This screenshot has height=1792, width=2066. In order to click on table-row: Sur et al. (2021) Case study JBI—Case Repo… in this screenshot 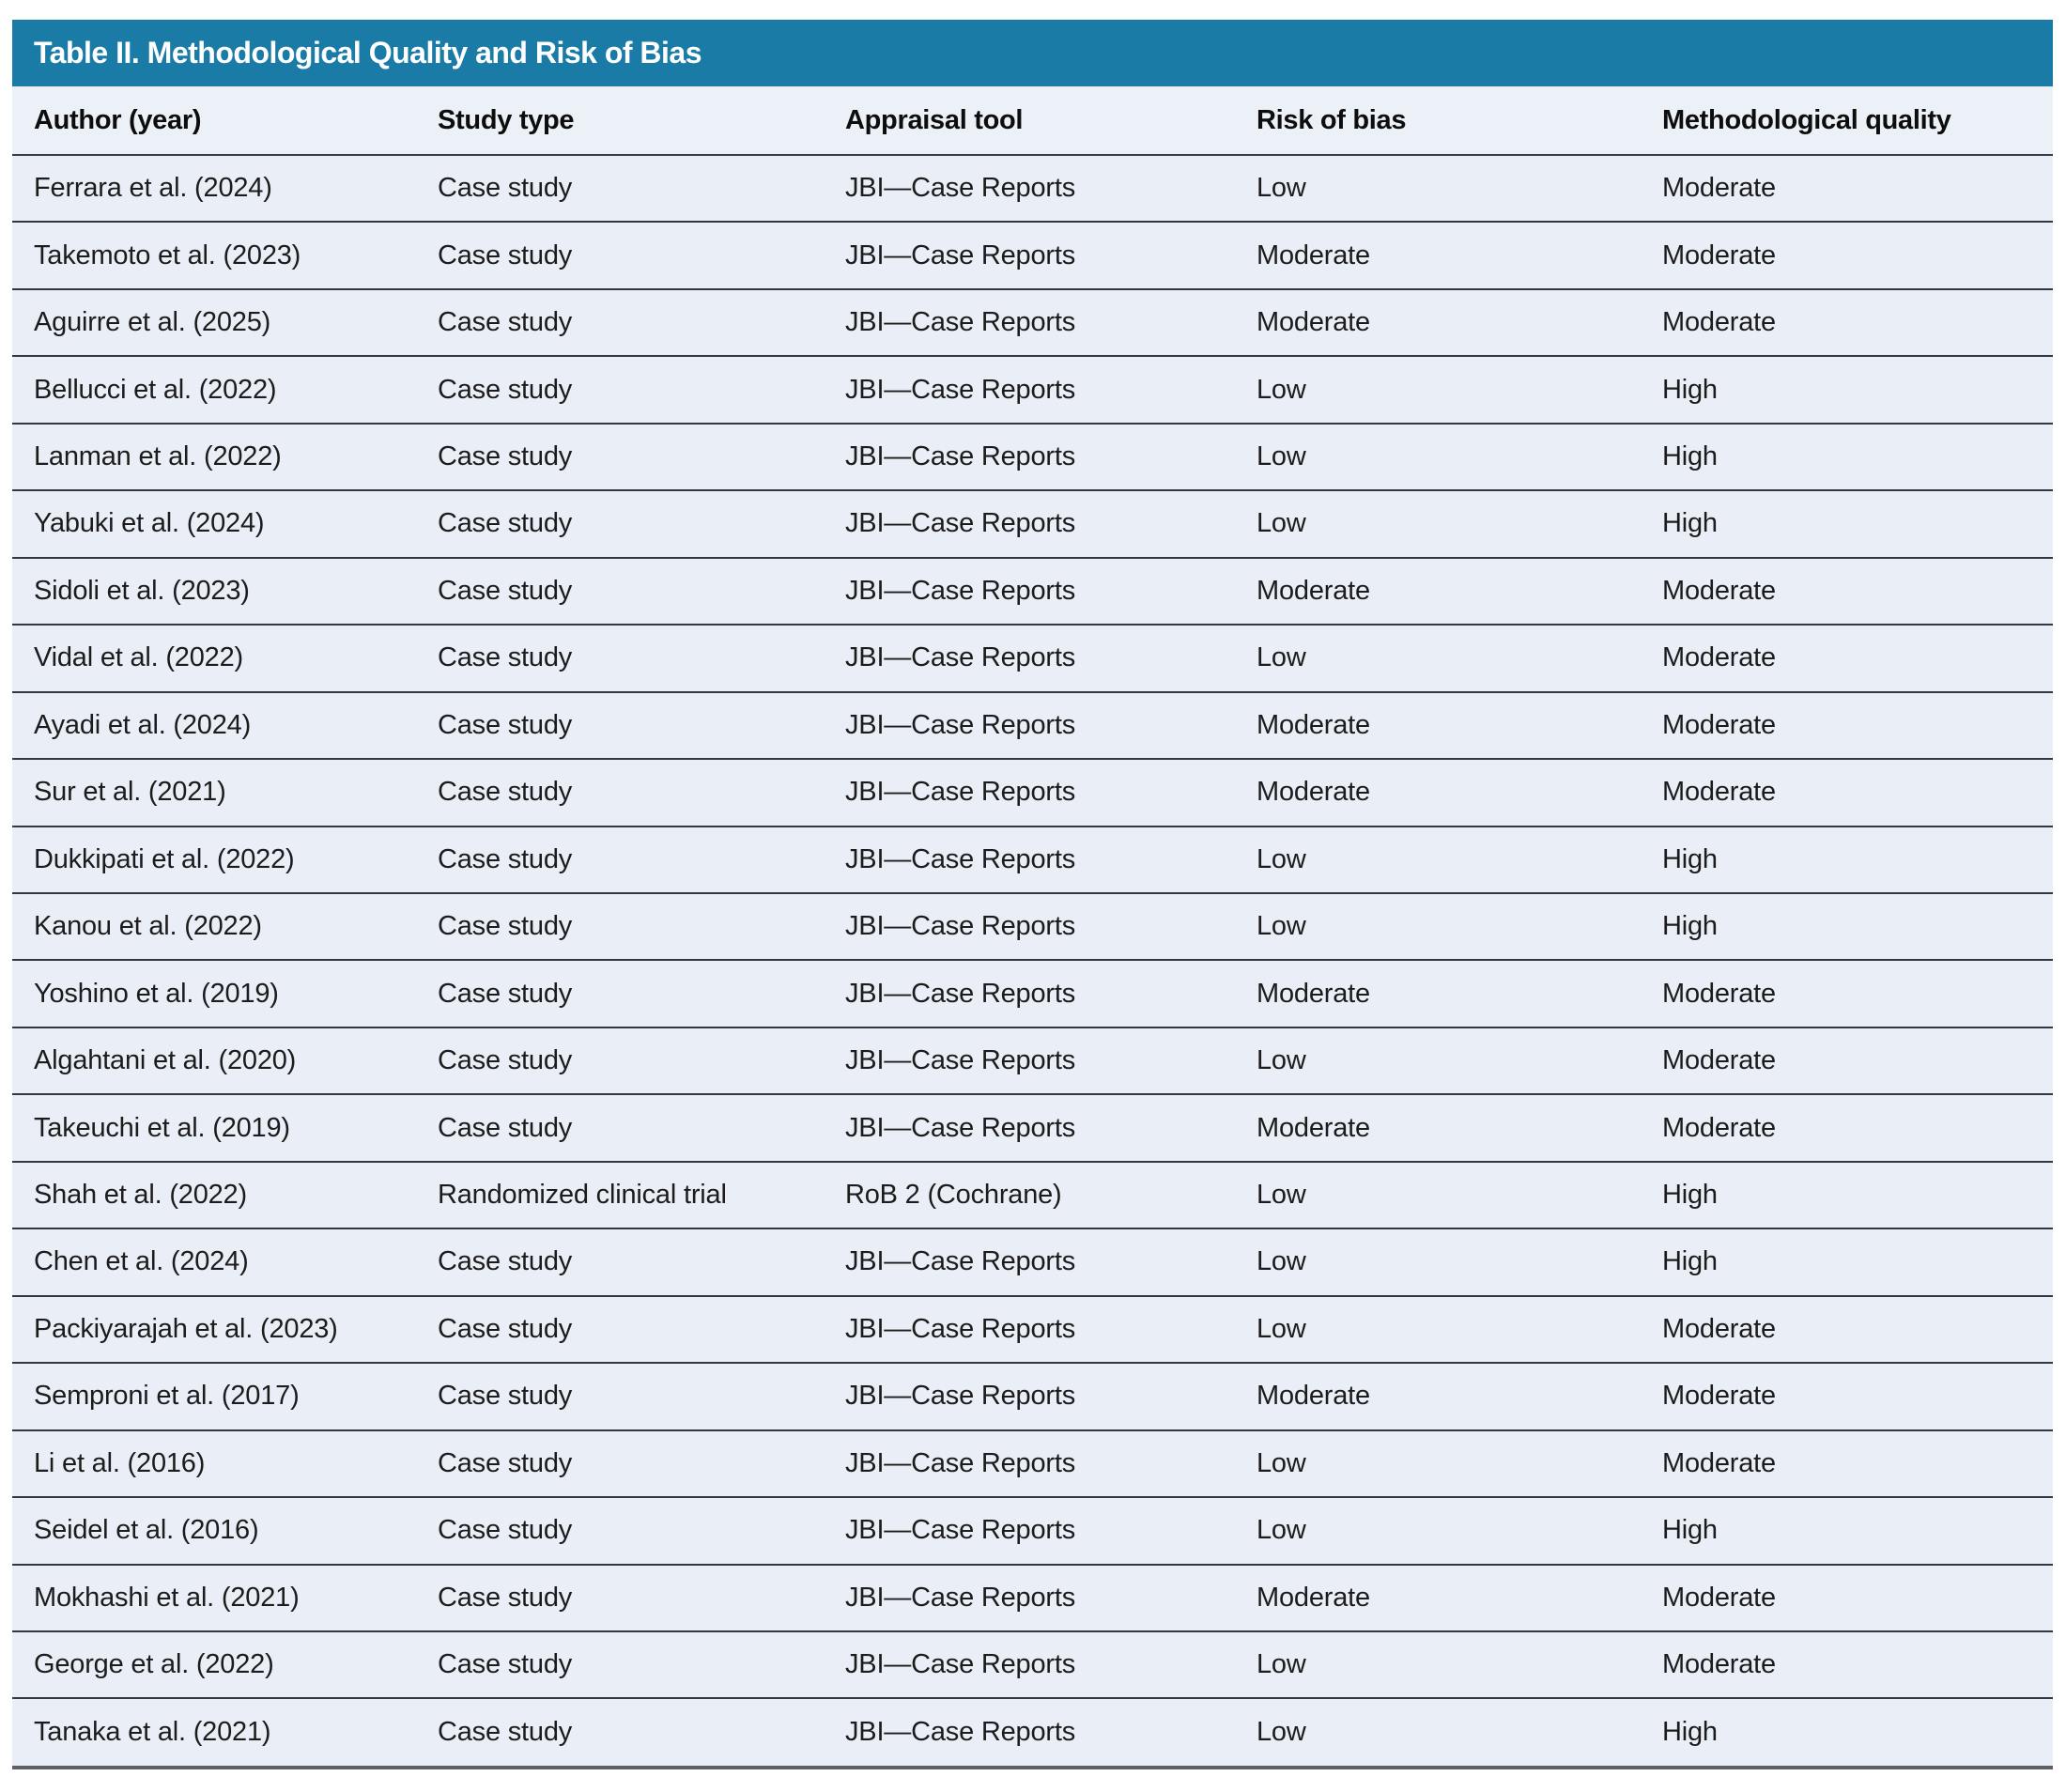, I will do `click(1032, 793)`.